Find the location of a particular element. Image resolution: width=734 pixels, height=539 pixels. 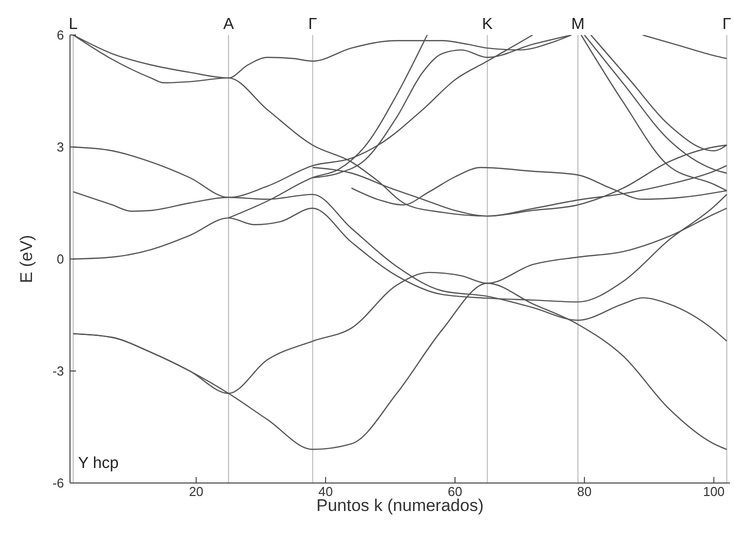

ref-line-label: K is located at coordinates (488, 24).